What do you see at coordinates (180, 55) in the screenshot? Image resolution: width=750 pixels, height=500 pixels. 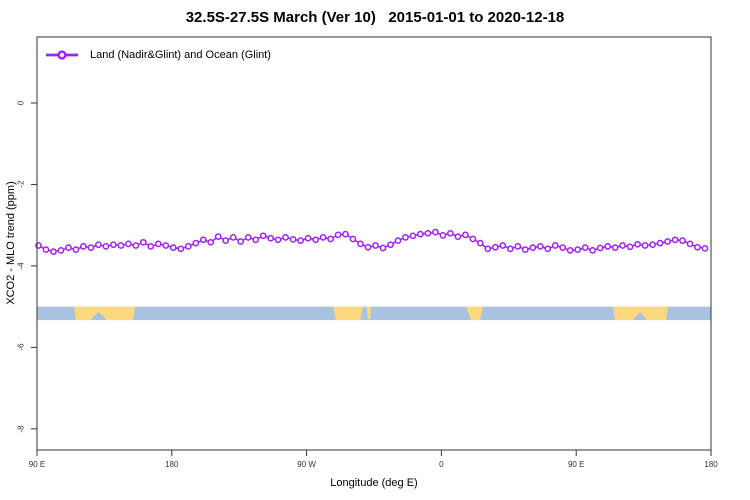 I see `legend-label: Land (Nadir&Glint) and Ocean (Glint)` at bounding box center [180, 55].